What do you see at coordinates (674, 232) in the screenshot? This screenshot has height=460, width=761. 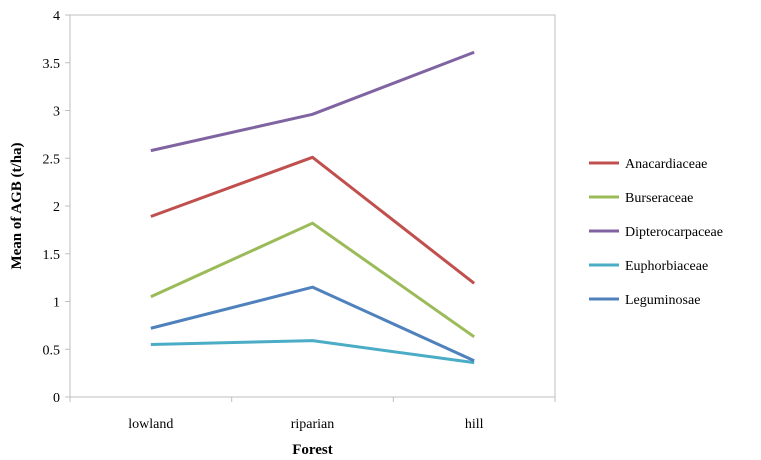 I see `legend-label: Dipterocarpaceae` at bounding box center [674, 232].